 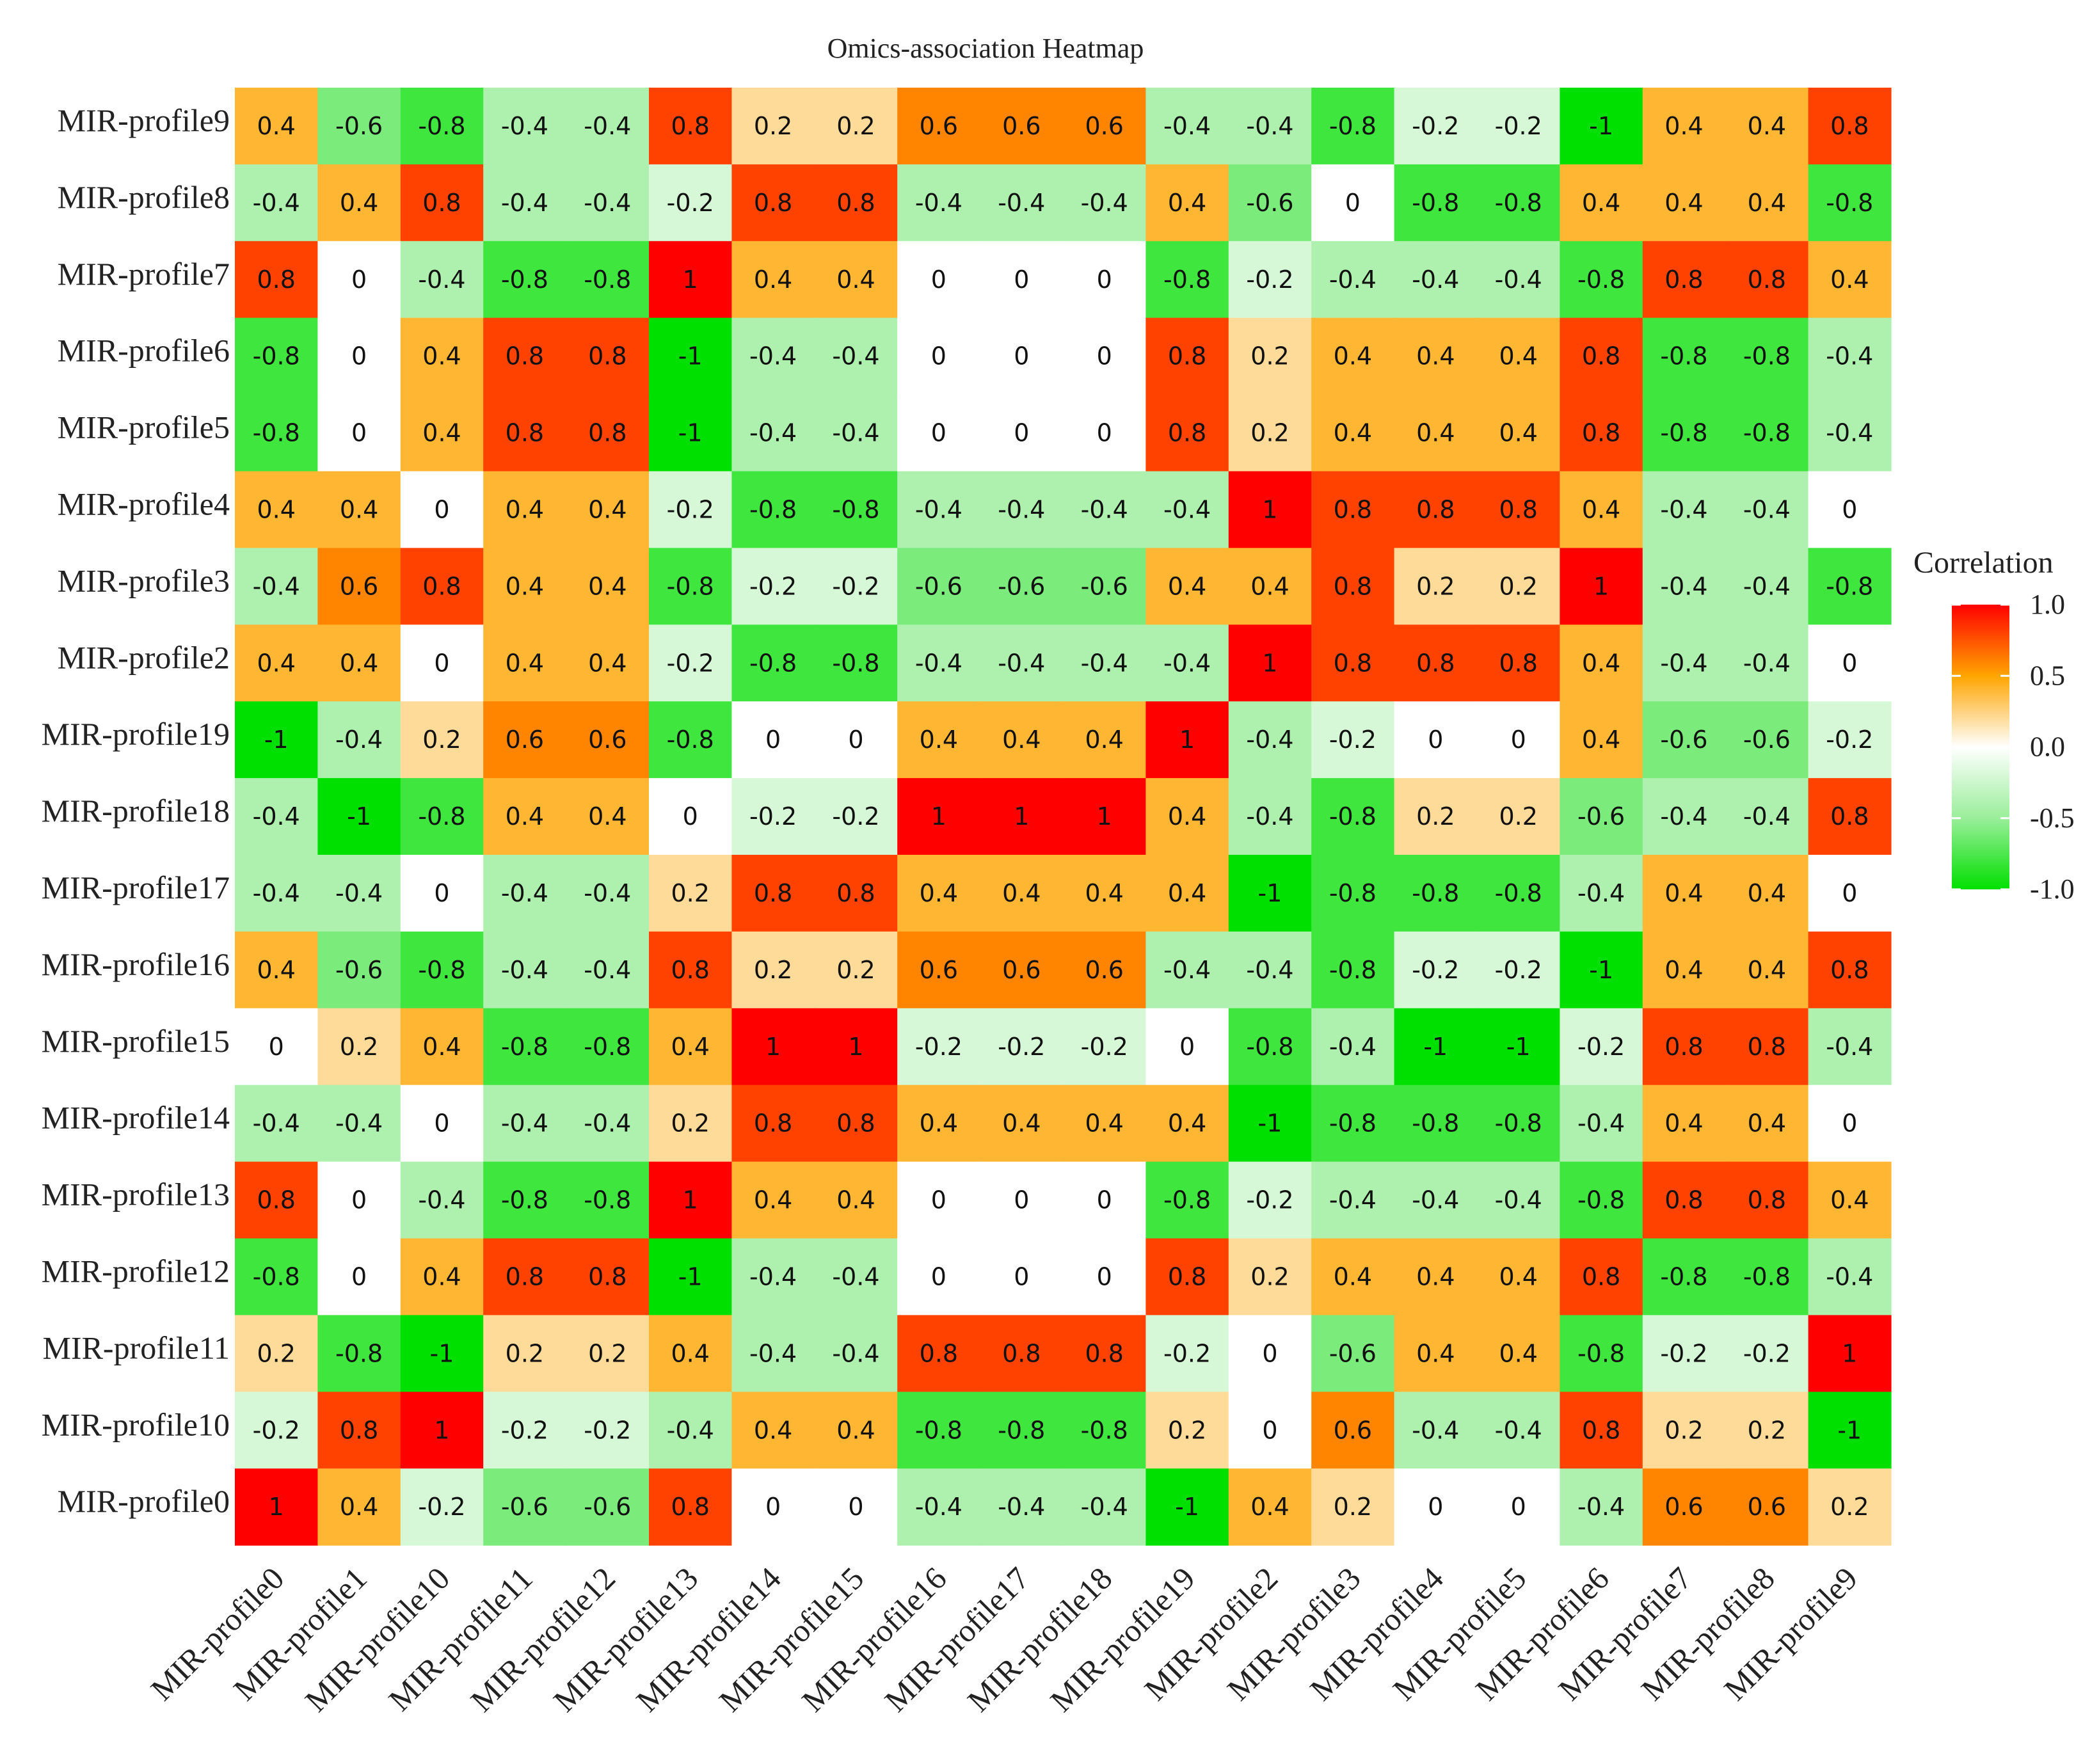 I want to click on row-label: MIR-profile10, so click(x=136, y=1424).